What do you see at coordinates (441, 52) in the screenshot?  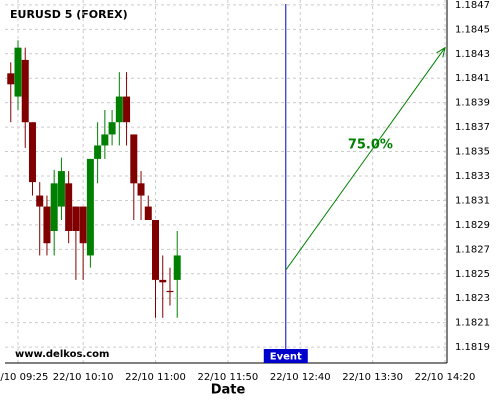 I see `arrow-head` at bounding box center [441, 52].